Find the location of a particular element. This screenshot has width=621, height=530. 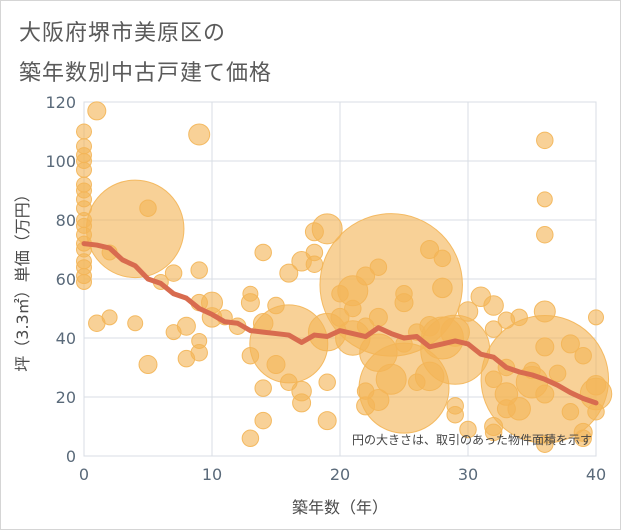

x-axis-label: 築年数（年） is located at coordinates (340, 507).